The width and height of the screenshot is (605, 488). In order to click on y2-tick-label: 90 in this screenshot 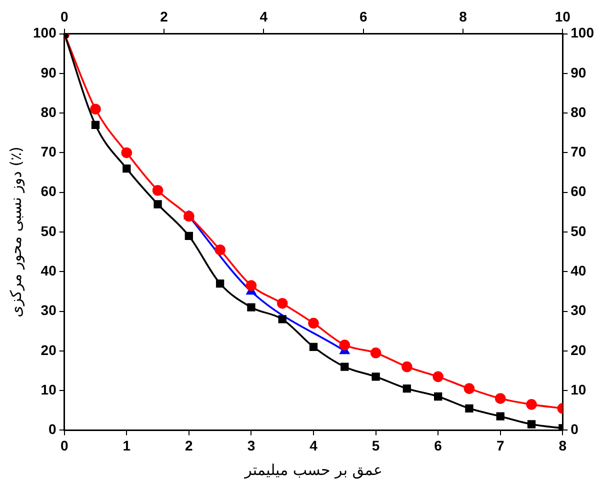, I will do `click(578, 72)`.